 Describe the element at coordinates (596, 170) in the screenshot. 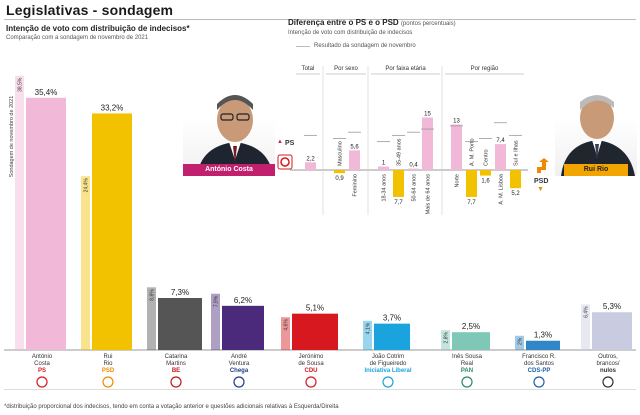

I see `rui-rio-nametag: Rui Rio` at that location.